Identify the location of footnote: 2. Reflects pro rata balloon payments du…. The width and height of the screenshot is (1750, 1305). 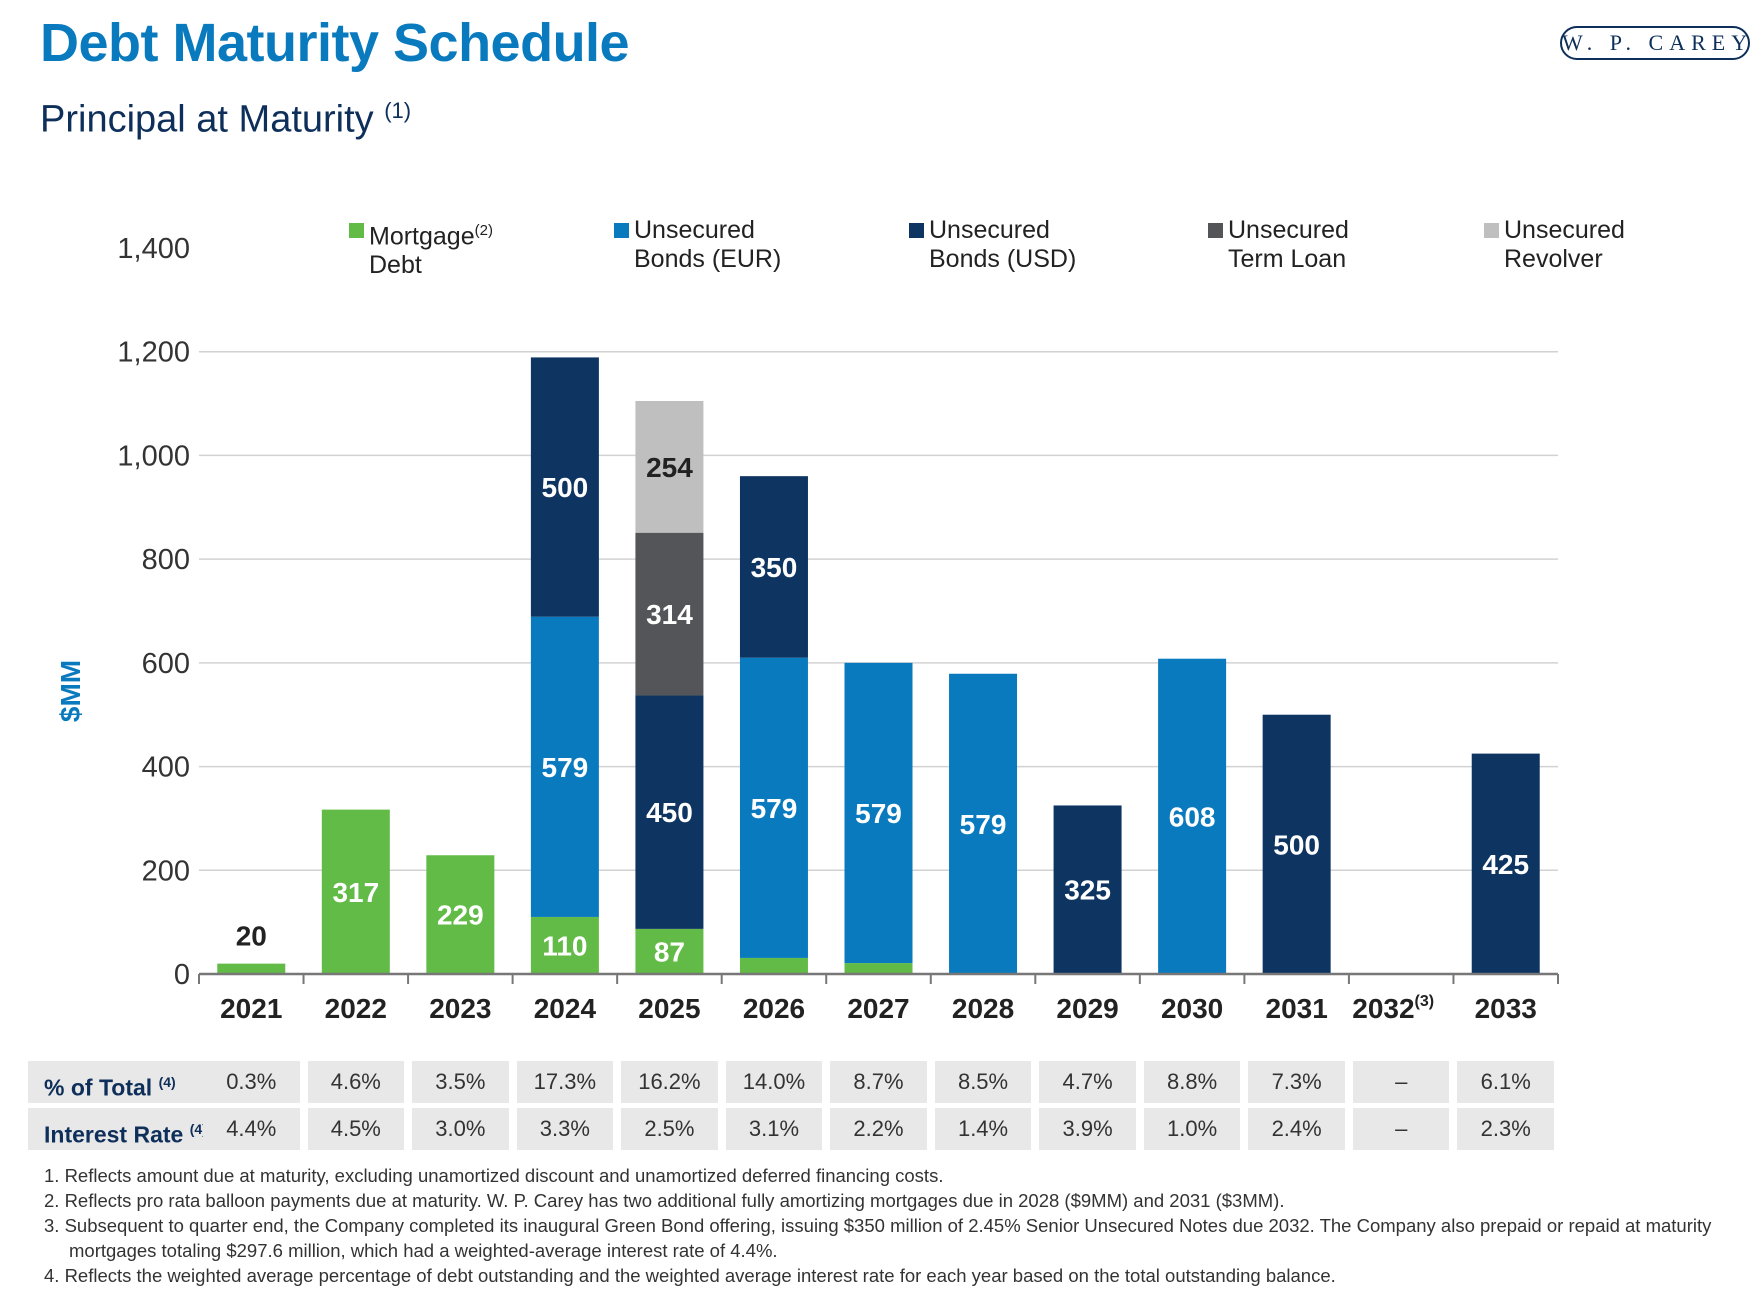
(664, 1200).